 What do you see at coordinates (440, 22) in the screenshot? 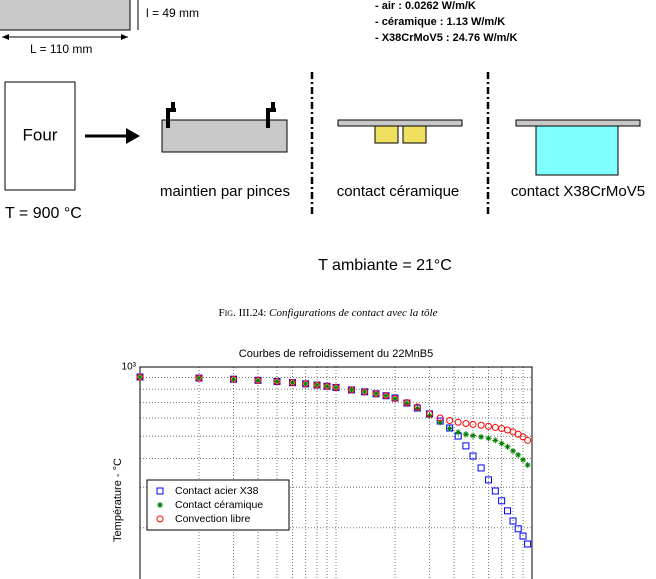
I see `conductivity: - céramique : 1.13 W/m/K` at bounding box center [440, 22].